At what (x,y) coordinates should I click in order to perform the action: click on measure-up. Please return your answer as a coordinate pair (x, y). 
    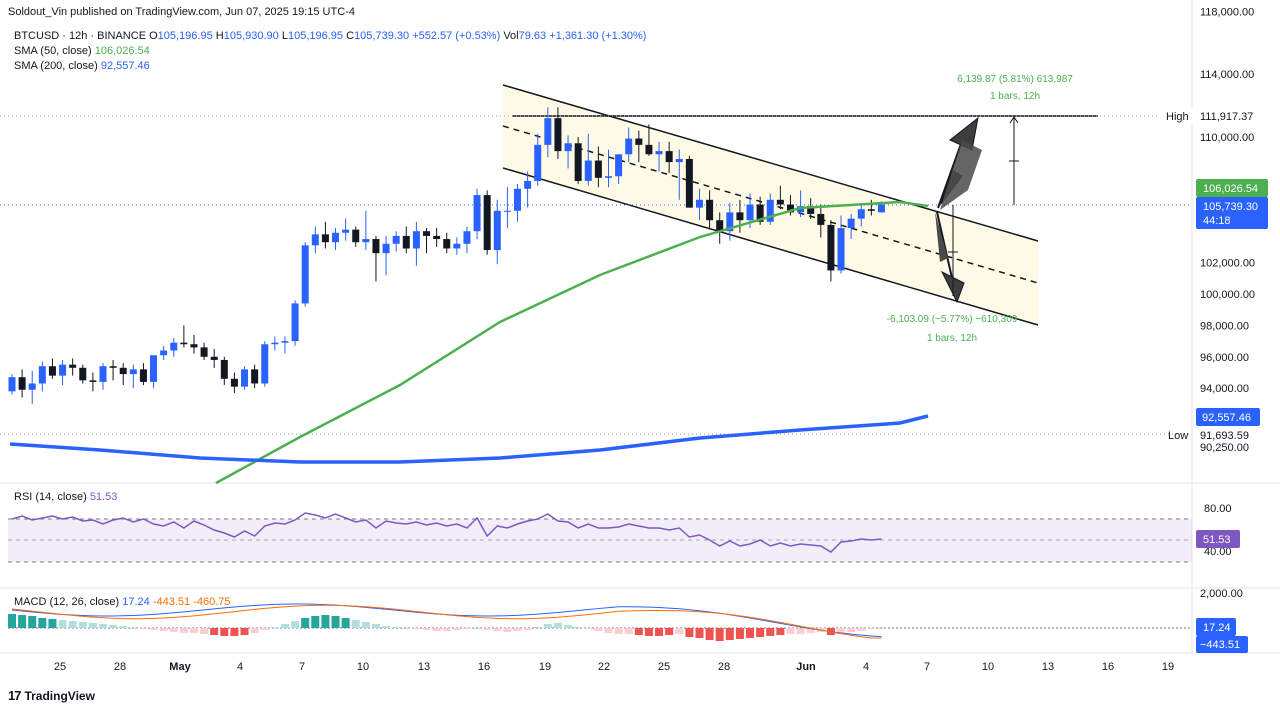
    Looking at the image, I should click on (1014, 160).